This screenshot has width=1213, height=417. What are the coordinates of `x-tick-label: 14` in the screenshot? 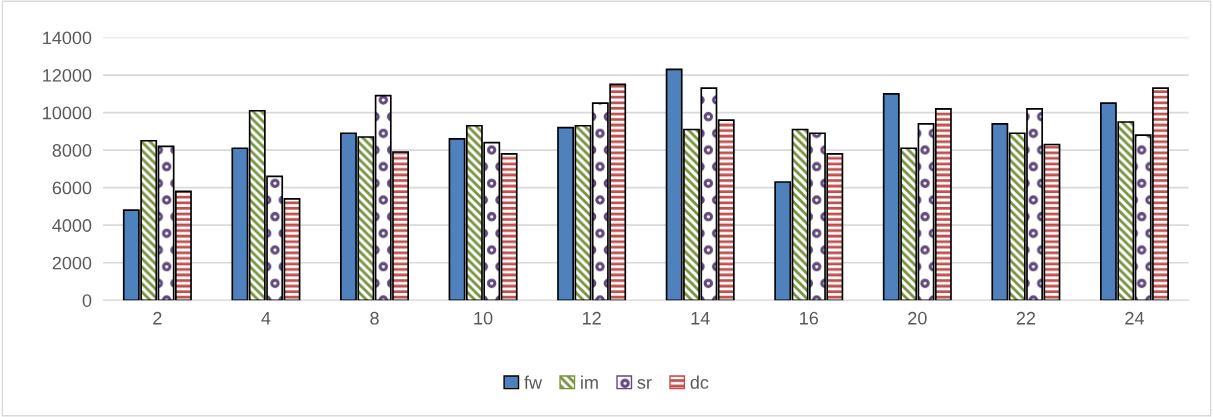 It's located at (700, 318).